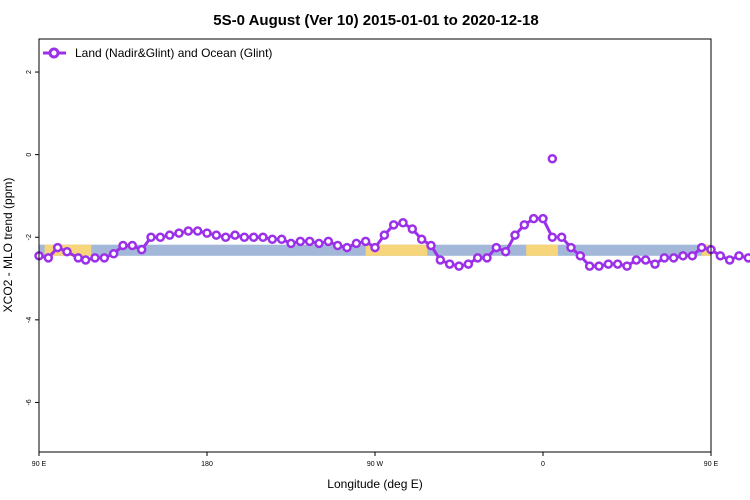 The image size is (750, 500). Describe the element at coordinates (374, 484) in the screenshot. I see `x-axis-label: Longitude (deg E)` at that location.